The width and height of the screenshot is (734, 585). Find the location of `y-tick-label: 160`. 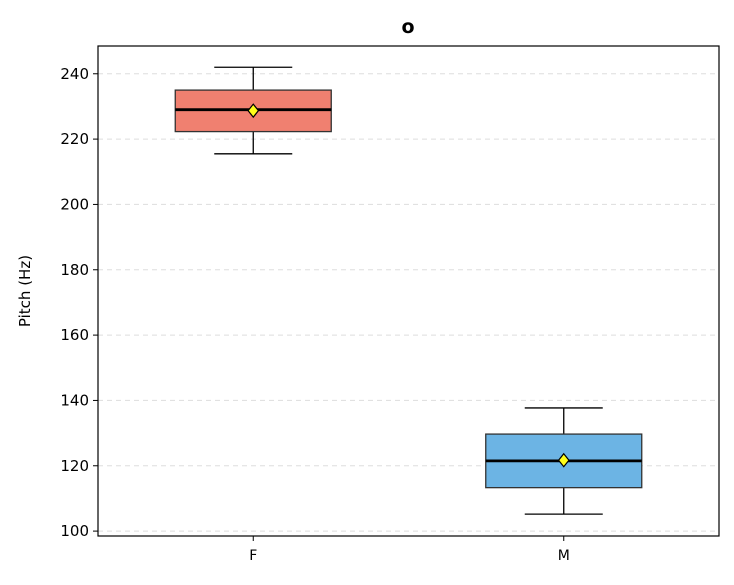

y-tick-label: 160 is located at coordinates (74, 335).